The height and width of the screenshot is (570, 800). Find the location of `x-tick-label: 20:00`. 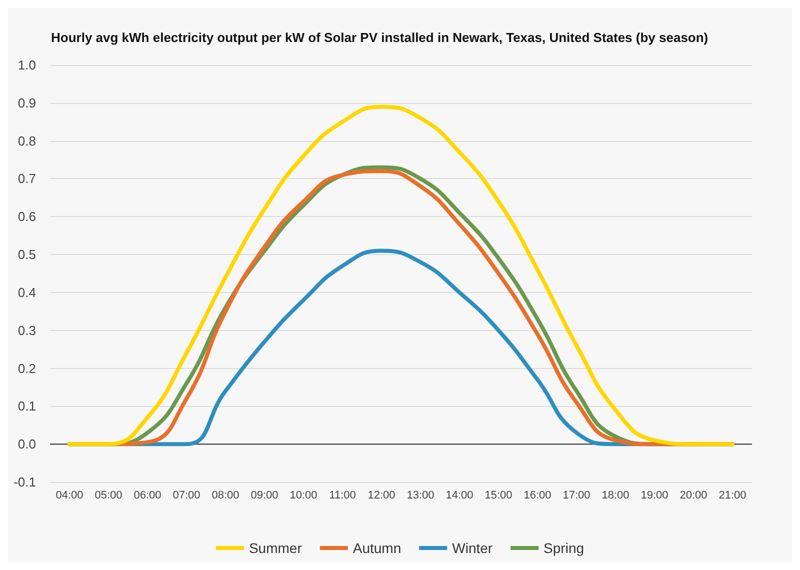

x-tick-label: 20:00 is located at coordinates (694, 496).